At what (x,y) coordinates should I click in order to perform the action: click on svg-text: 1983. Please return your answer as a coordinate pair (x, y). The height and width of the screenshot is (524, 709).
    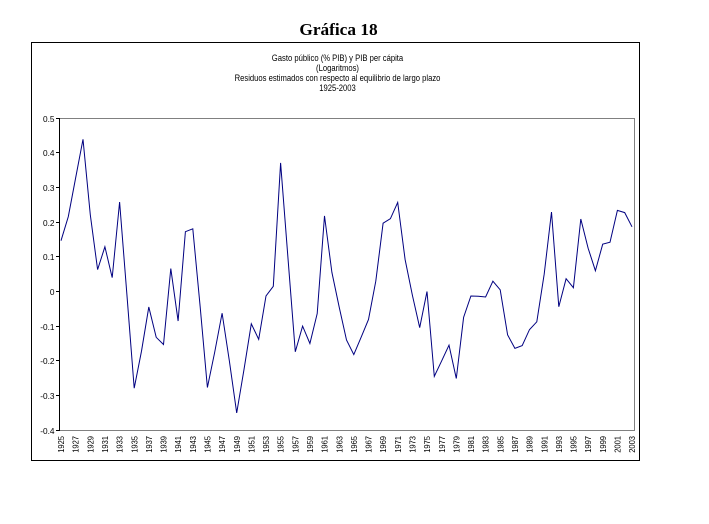
    Looking at the image, I should click on (486, 443).